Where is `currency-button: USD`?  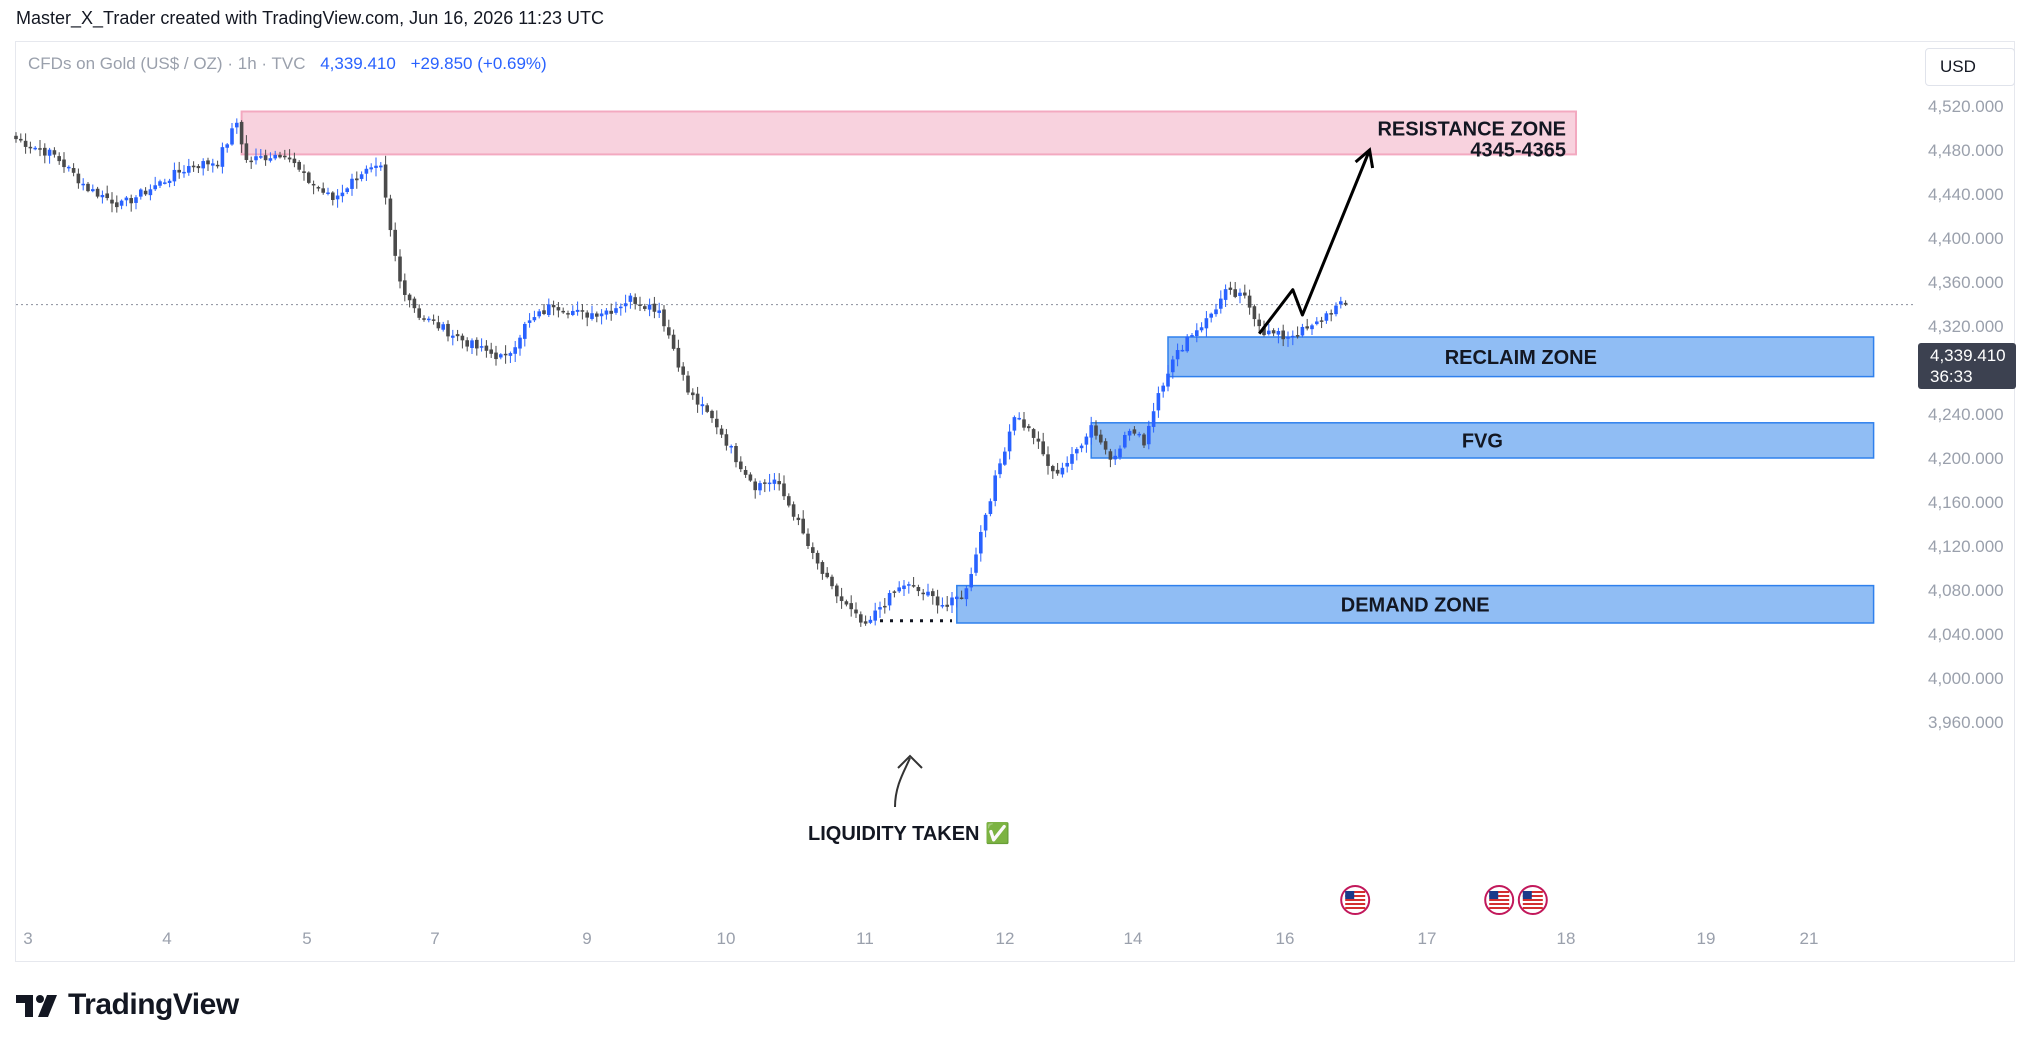 currency-button: USD is located at coordinates (1970, 67).